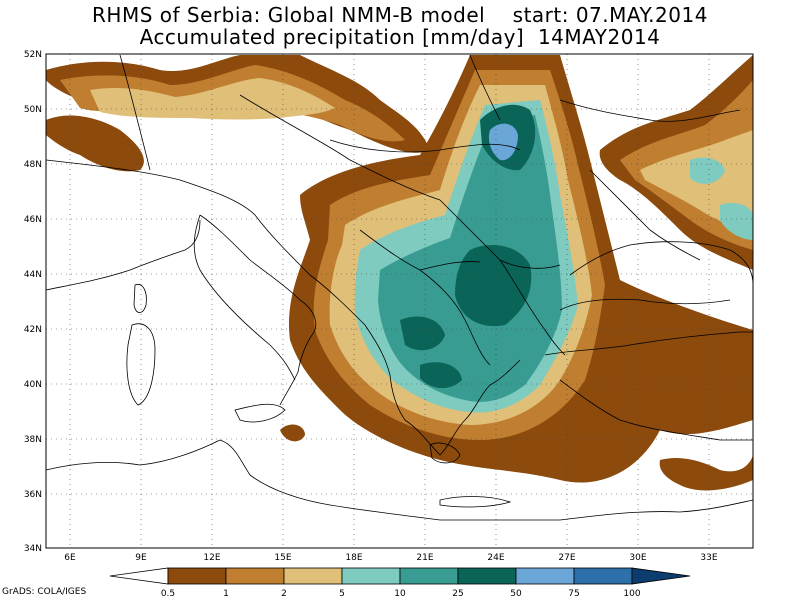 Image resolution: width=800 pixels, height=600 pixels. I want to click on lon-label: 33E, so click(708, 558).